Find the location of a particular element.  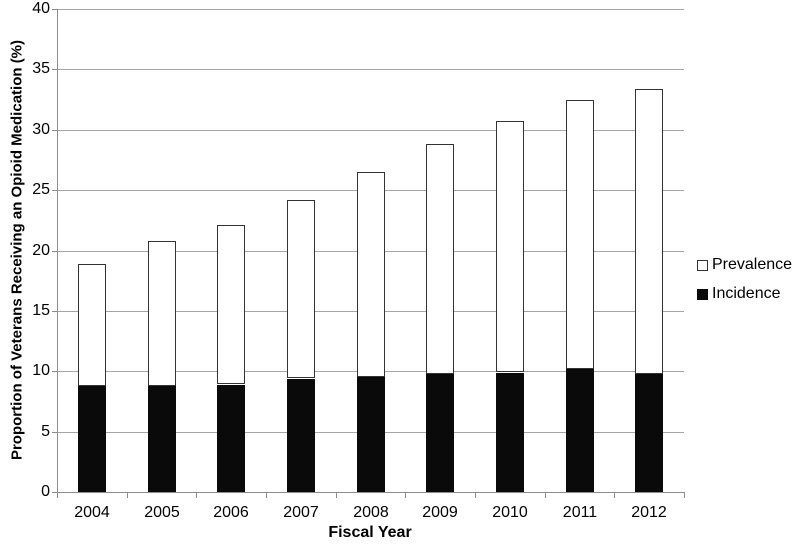

y-tick-label: 30 is located at coordinates (41, 129).